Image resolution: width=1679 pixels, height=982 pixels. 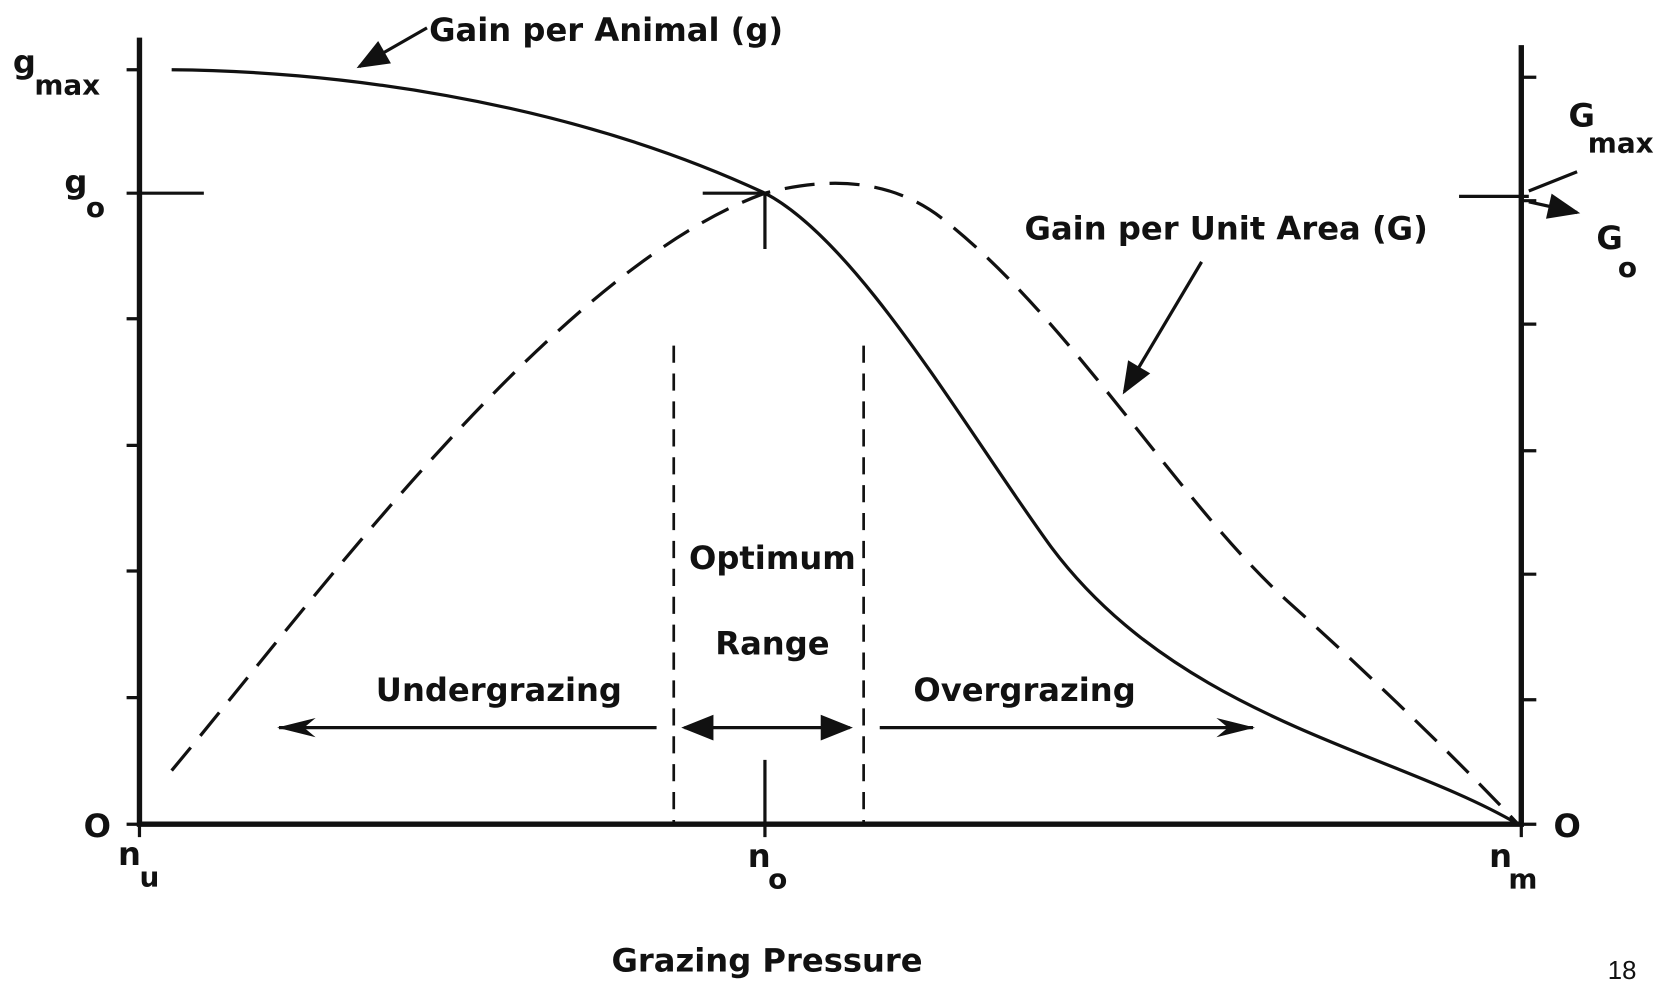 What do you see at coordinates (67, 84) in the screenshot?
I see `gmax-sub: max` at bounding box center [67, 84].